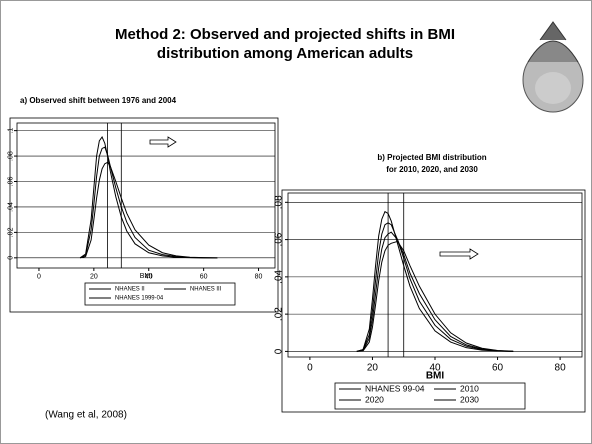  Describe the element at coordinates (130, 290) in the screenshot. I see `legend-label: NHANES II` at that location.